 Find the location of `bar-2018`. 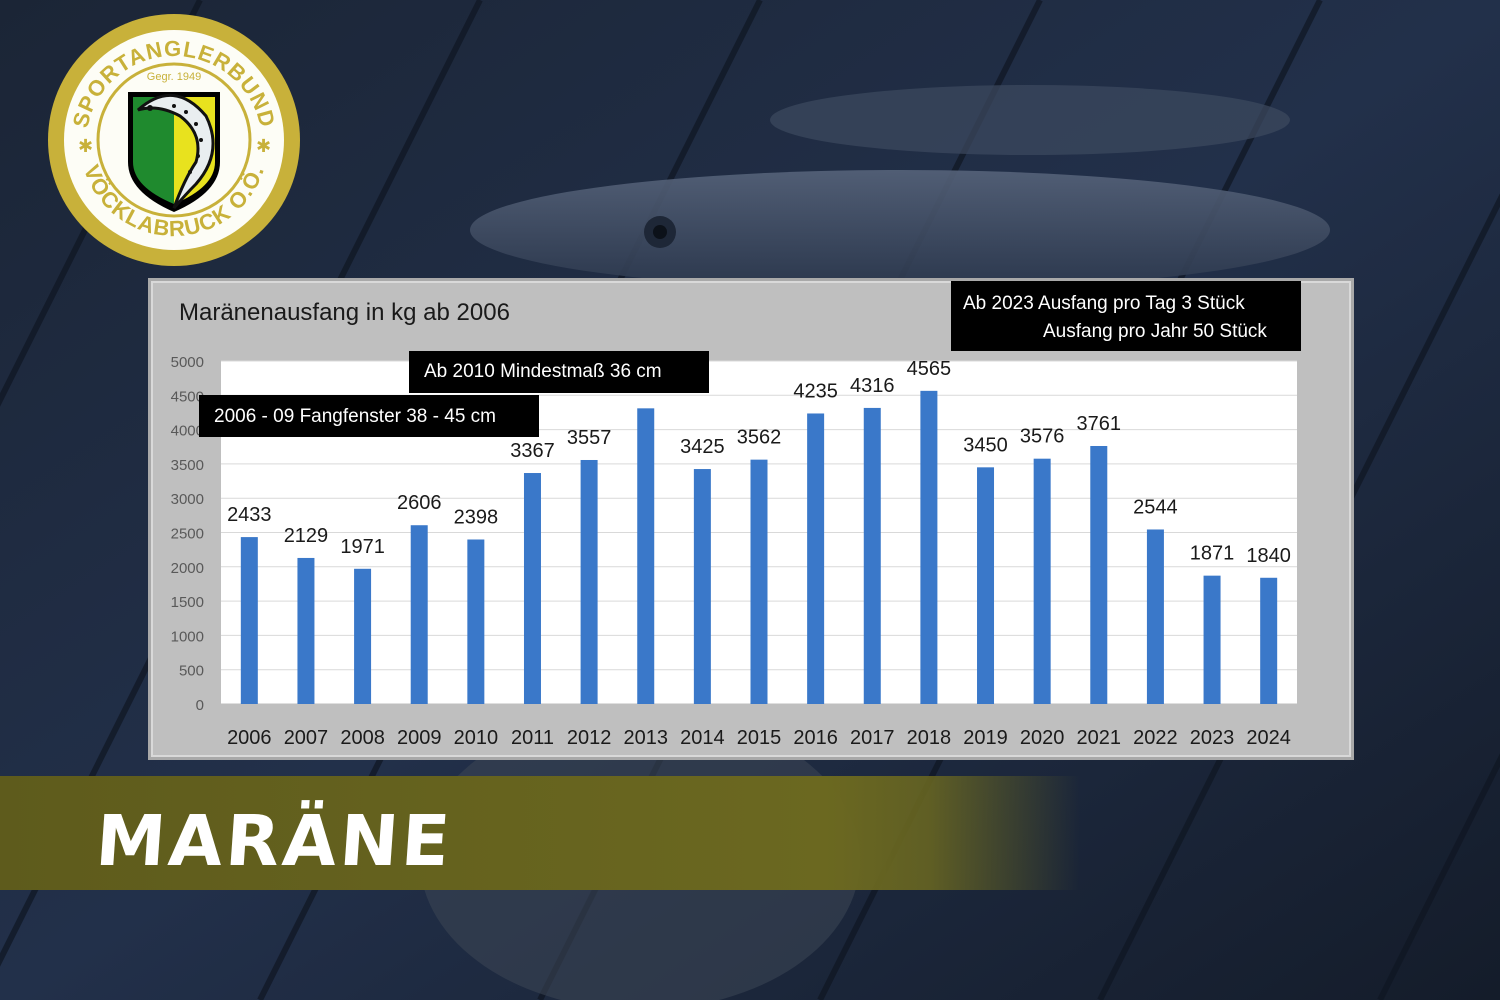

bar-2018 is located at coordinates (929, 547).